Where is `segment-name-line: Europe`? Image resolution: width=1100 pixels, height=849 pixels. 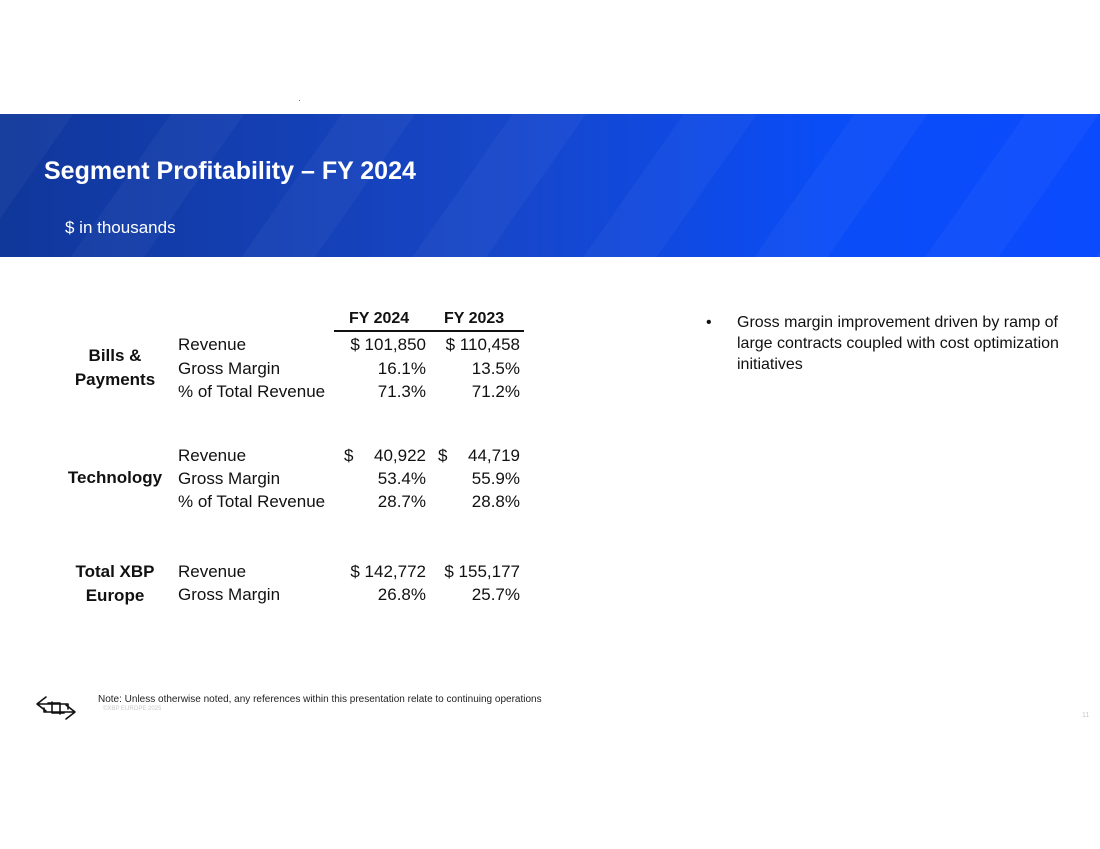
segment-name-line: Europe is located at coordinates (115, 595).